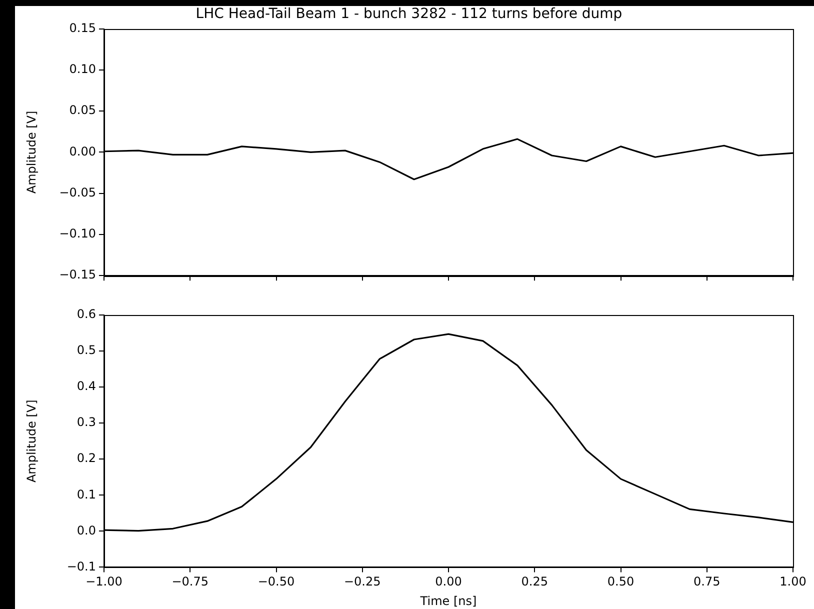  What do you see at coordinates (86, 386) in the screenshot?
I see `y-tick-label: 0.4` at bounding box center [86, 386].